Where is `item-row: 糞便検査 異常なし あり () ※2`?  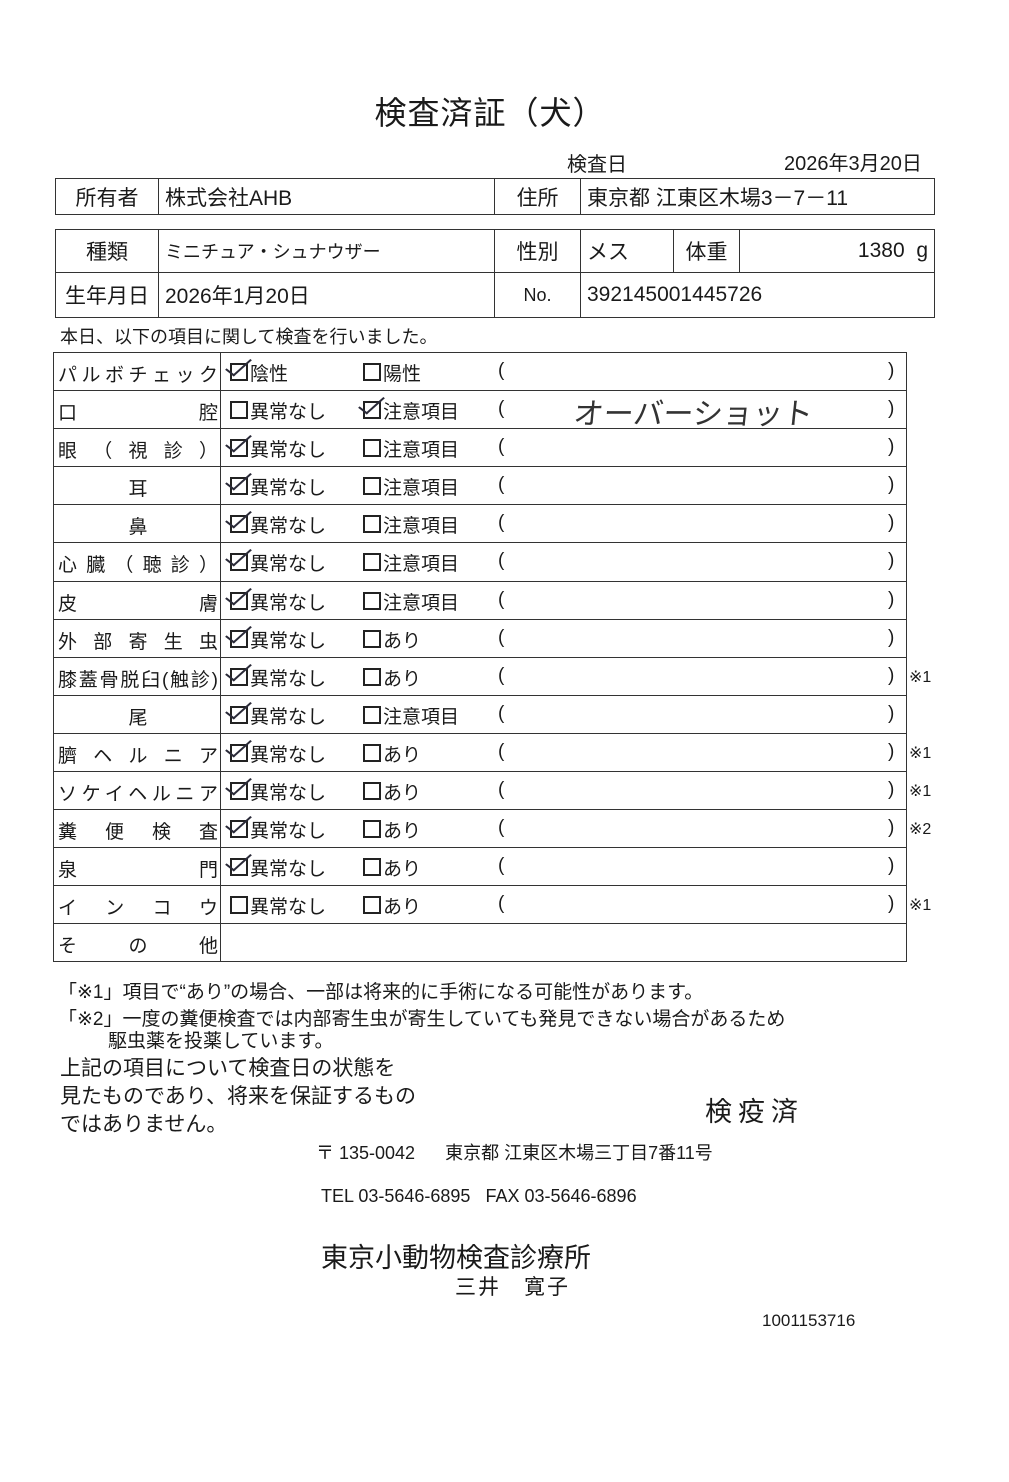
item-row: 糞便検査 異常なし あり () ※2 is located at coordinates (492, 829).